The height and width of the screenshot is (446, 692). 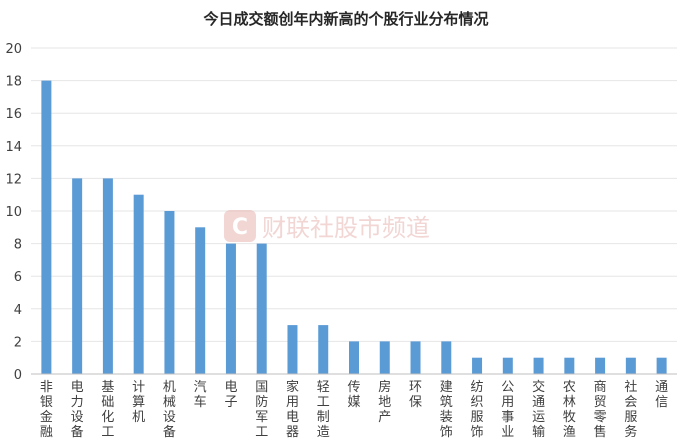 What do you see at coordinates (18, 245) in the screenshot?
I see `y-tick-label: 8` at bounding box center [18, 245].